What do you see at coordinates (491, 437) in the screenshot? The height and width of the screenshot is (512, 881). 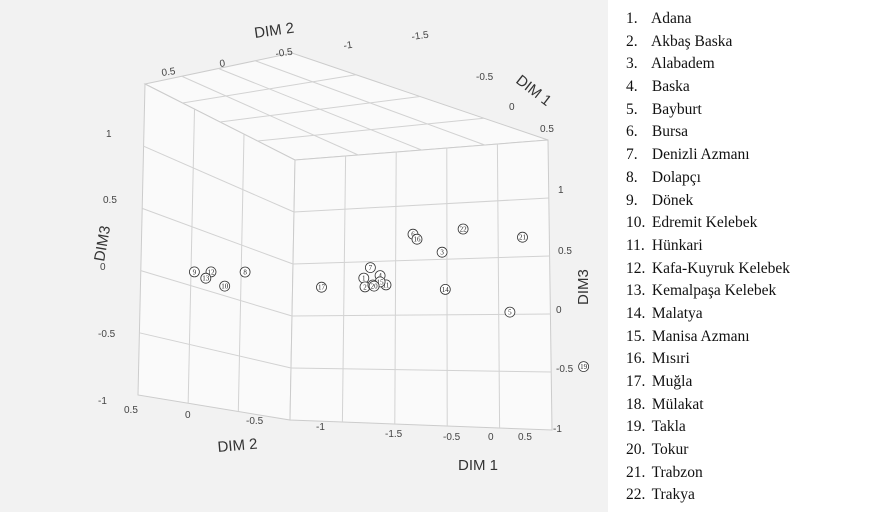 I see `dim1-bottom-tick: 0` at bounding box center [491, 437].